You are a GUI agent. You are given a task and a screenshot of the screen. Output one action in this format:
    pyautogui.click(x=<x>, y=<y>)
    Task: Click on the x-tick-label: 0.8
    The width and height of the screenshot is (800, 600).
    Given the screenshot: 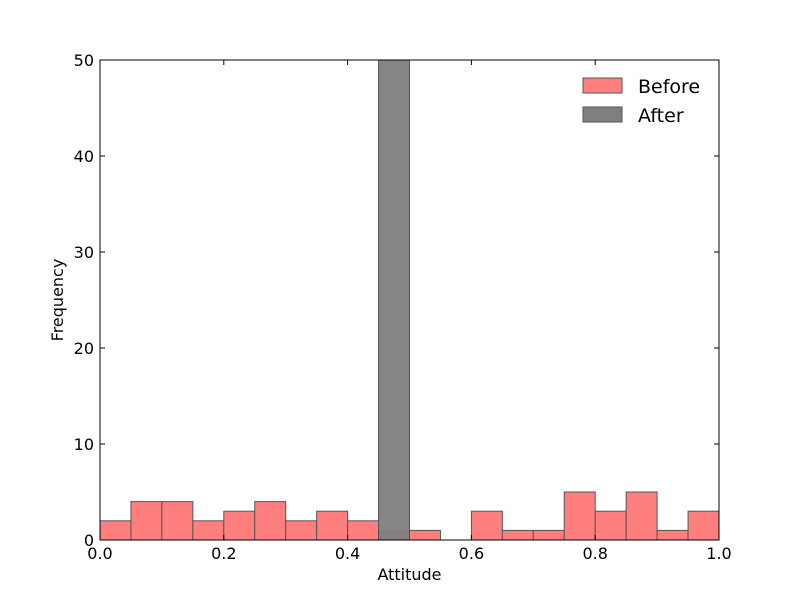 What is the action you would take?
    pyautogui.click(x=594, y=553)
    